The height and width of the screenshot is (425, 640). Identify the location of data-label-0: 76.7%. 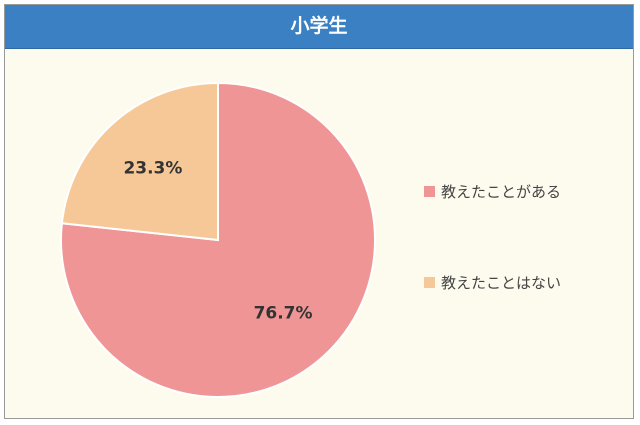
(283, 313).